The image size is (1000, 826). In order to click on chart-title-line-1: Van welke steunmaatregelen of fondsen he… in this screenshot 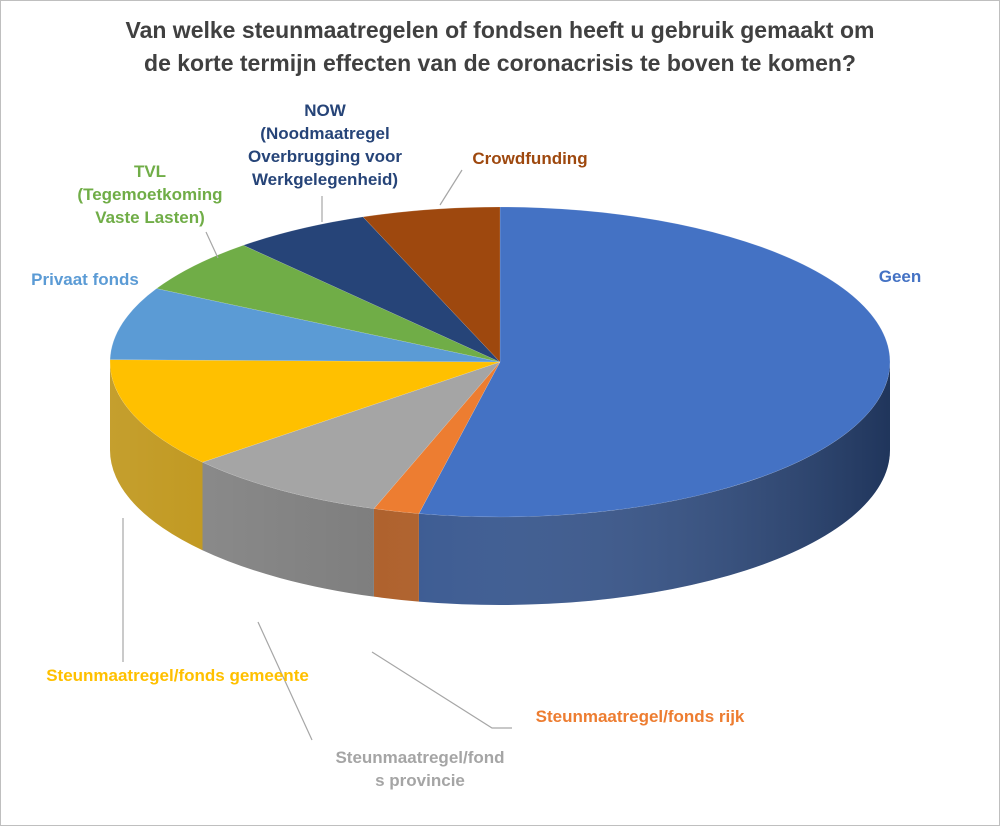, I will do `click(500, 30)`.